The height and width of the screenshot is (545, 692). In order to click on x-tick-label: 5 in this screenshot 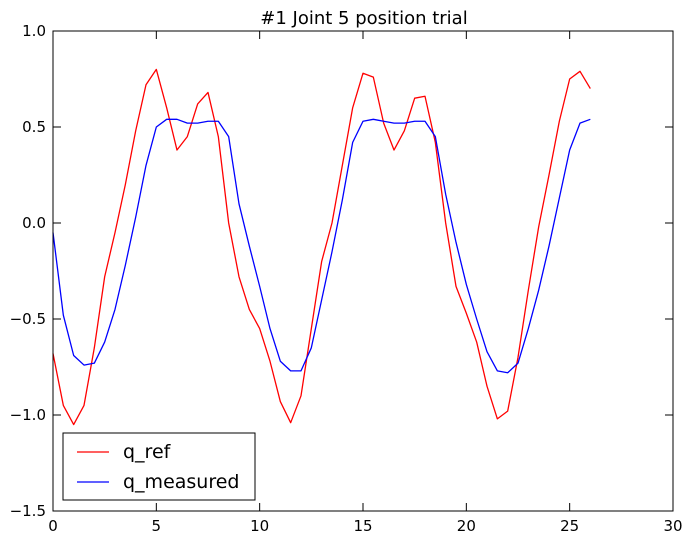, I will do `click(157, 526)`.